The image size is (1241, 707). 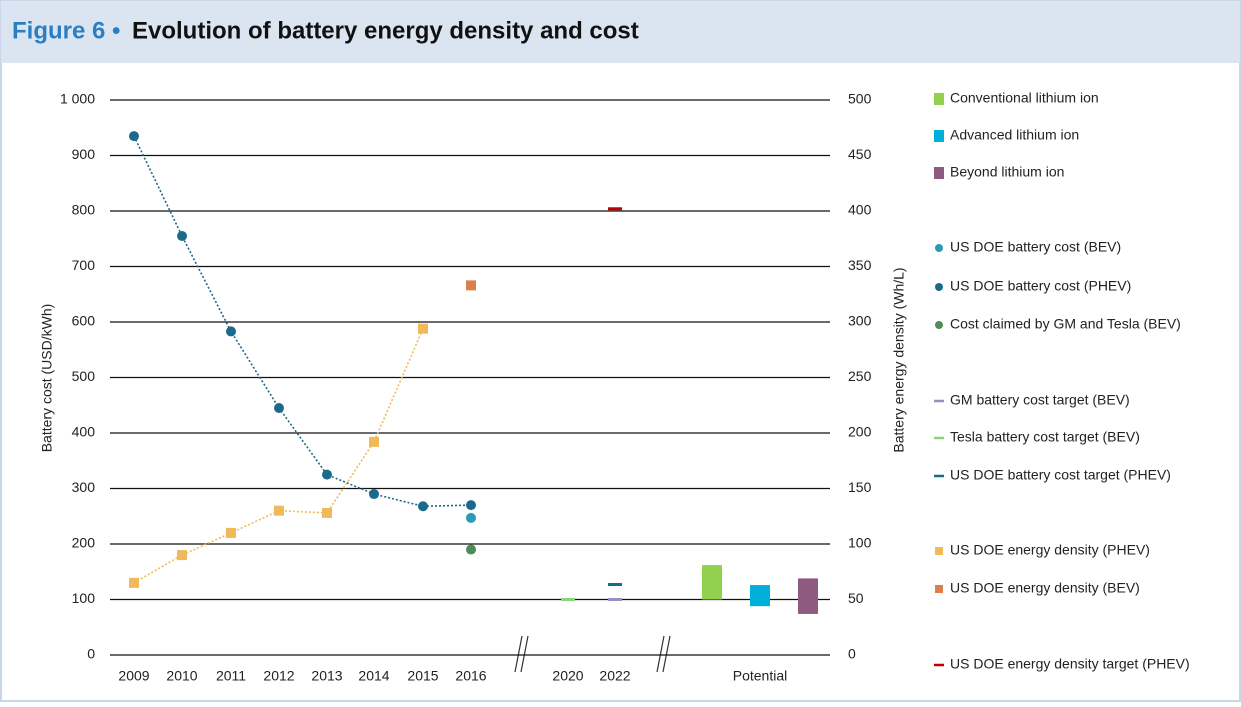 I want to click on legend-label: US DOE energy density target (PHEV), so click(x=1070, y=664).